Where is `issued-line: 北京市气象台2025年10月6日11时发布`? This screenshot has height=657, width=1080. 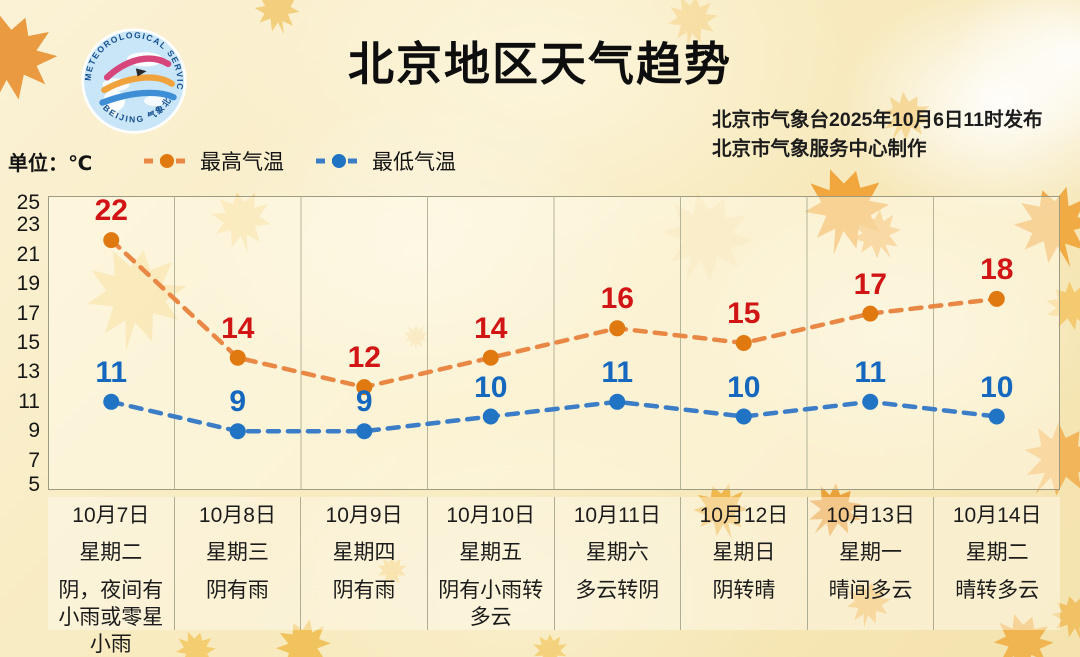 issued-line: 北京市气象台2025年10月6日11时发布 is located at coordinates (877, 120).